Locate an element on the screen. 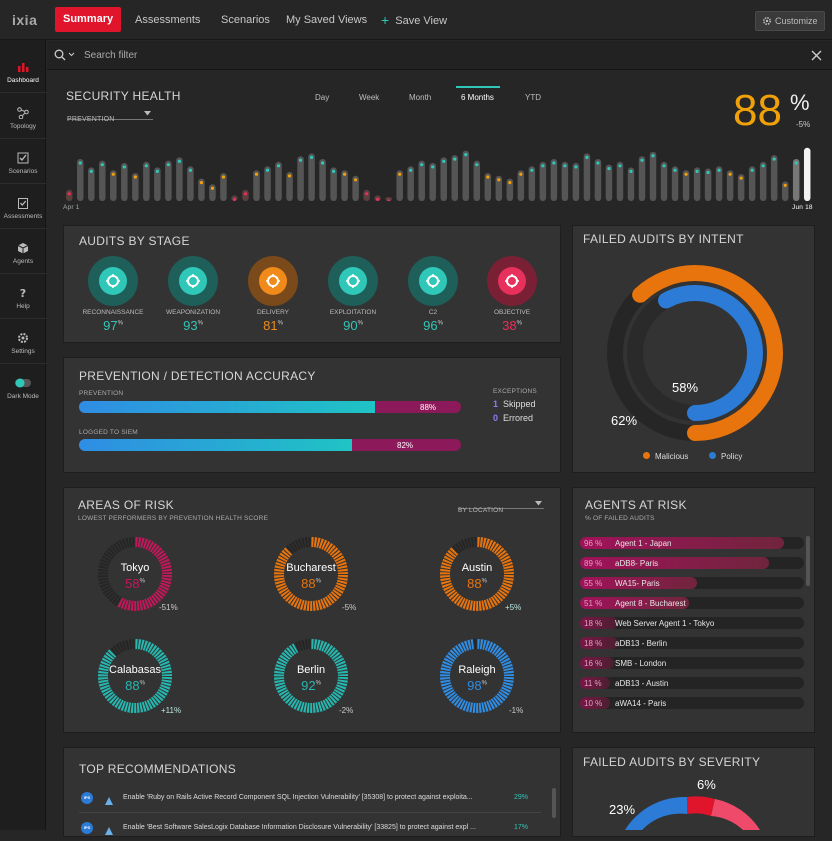  time-tab-6-months: 6 Months is located at coordinates (477, 97).